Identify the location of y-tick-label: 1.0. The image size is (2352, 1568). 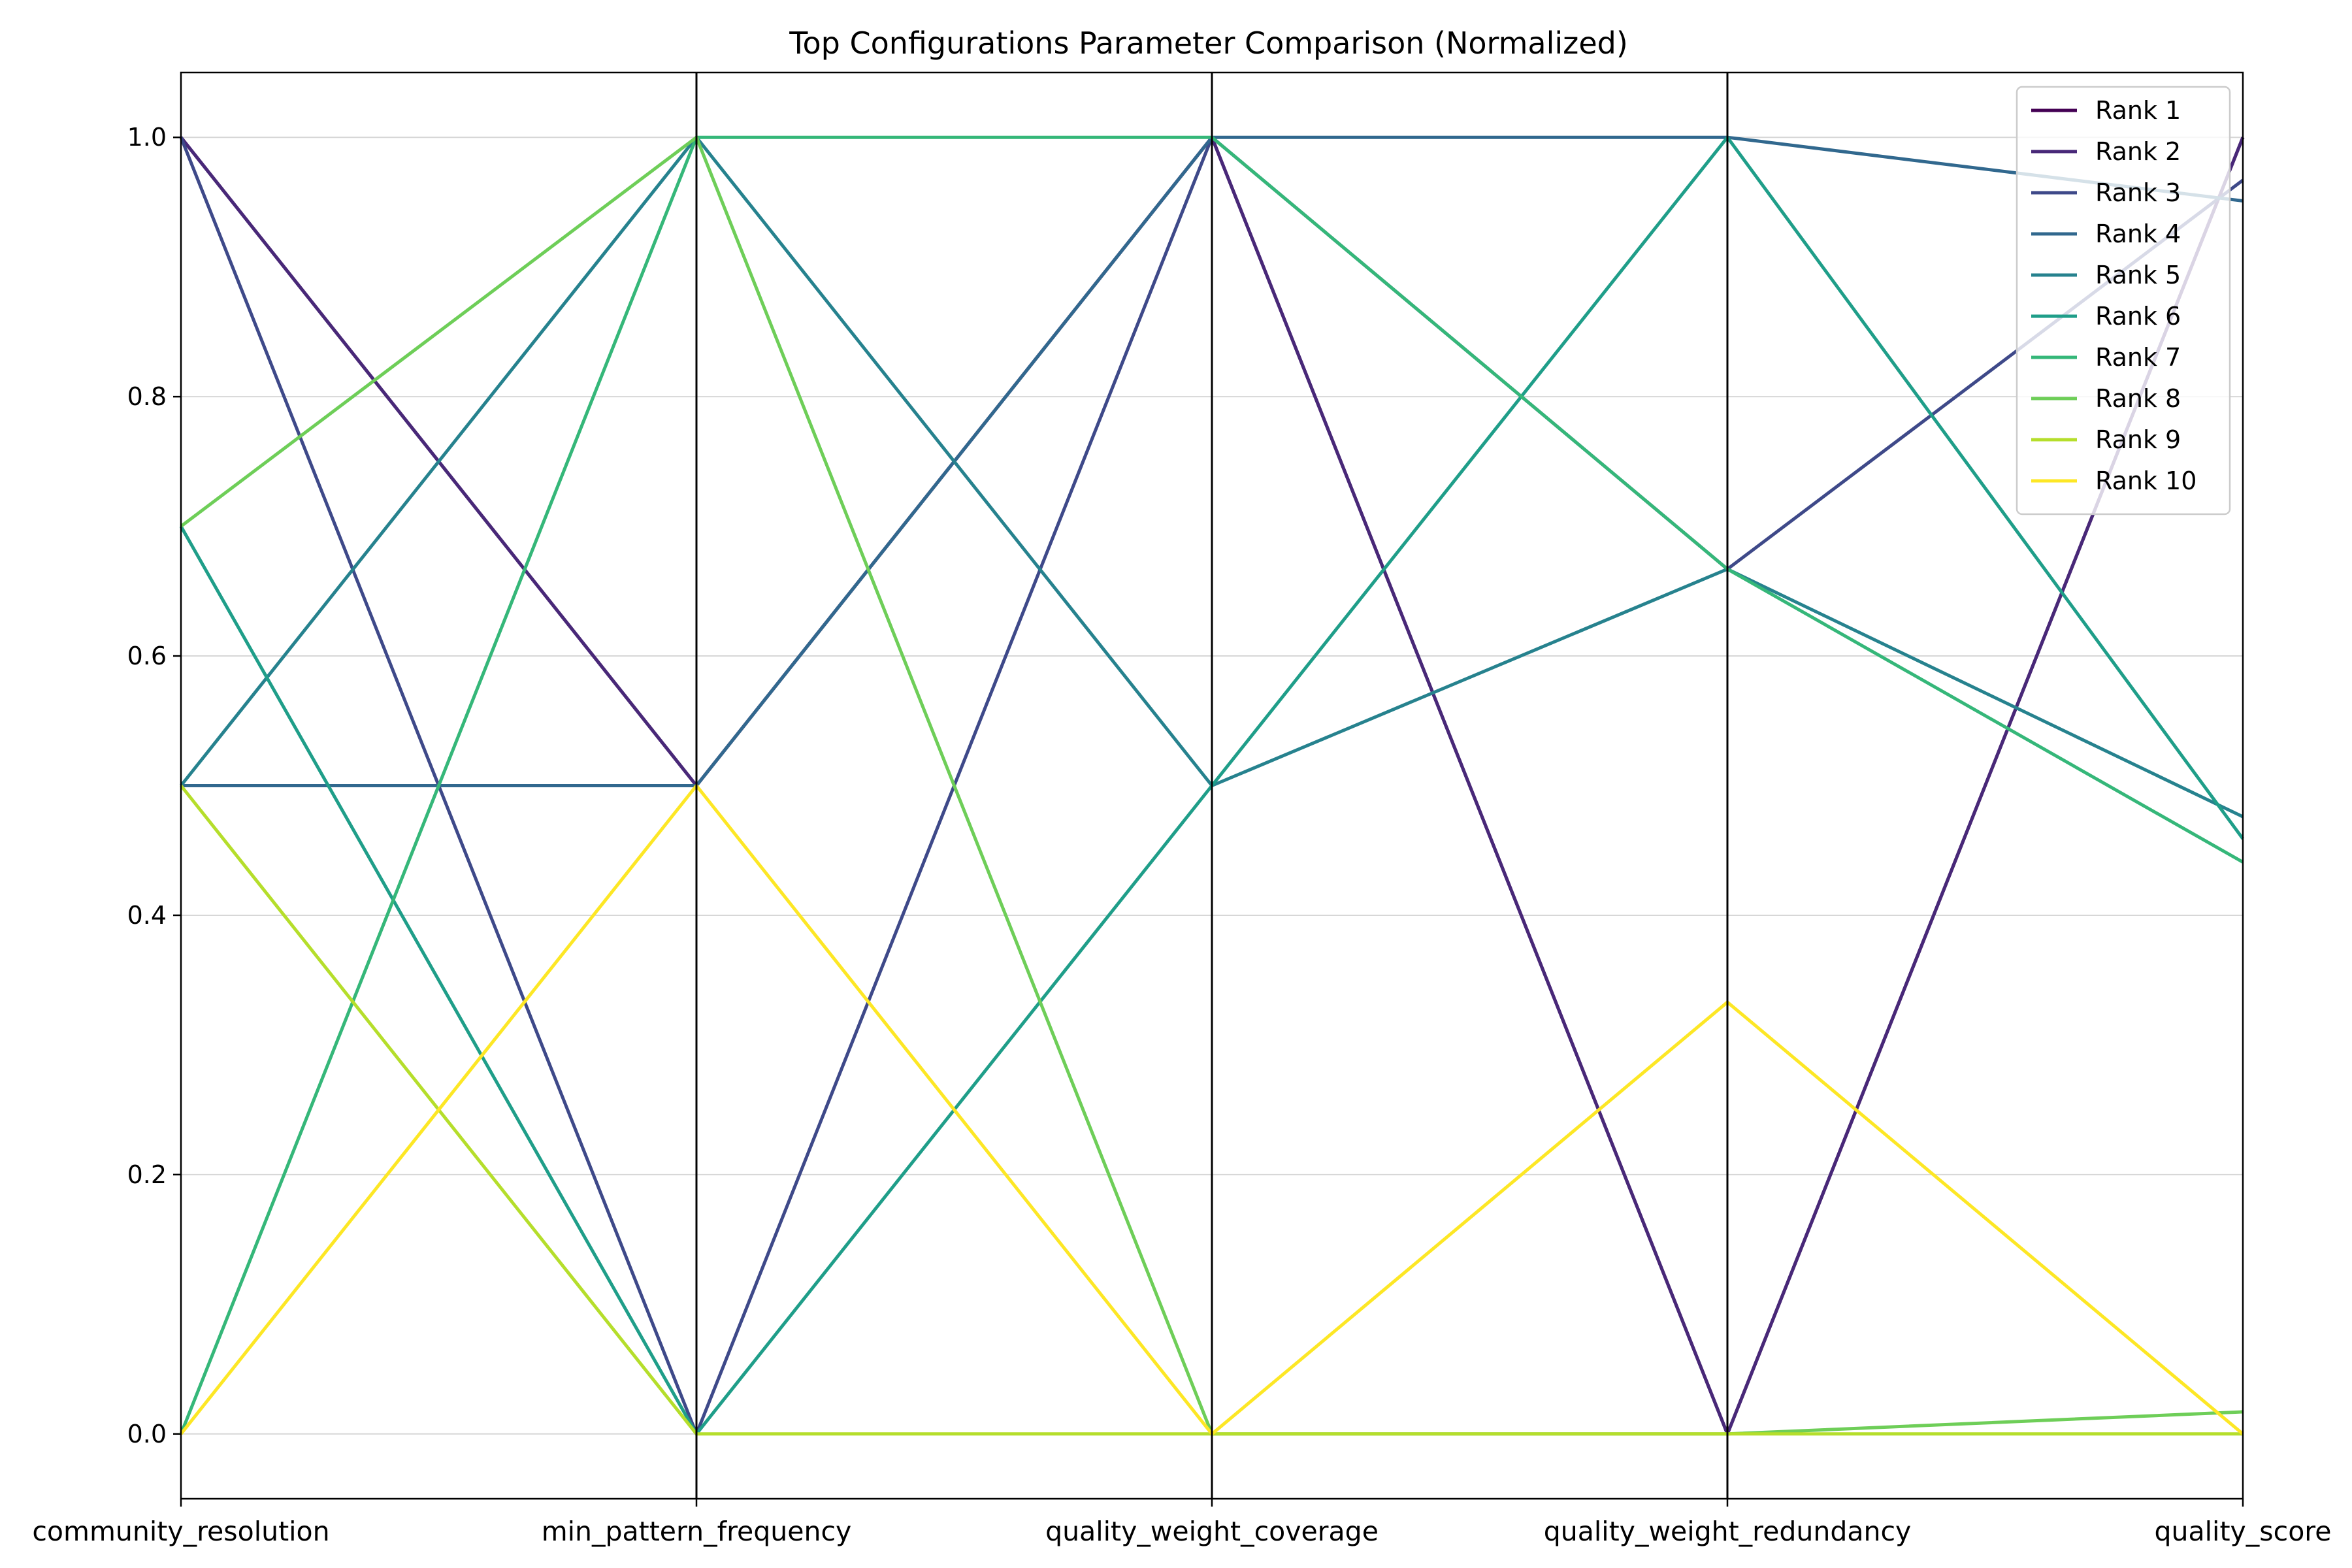
(147, 137).